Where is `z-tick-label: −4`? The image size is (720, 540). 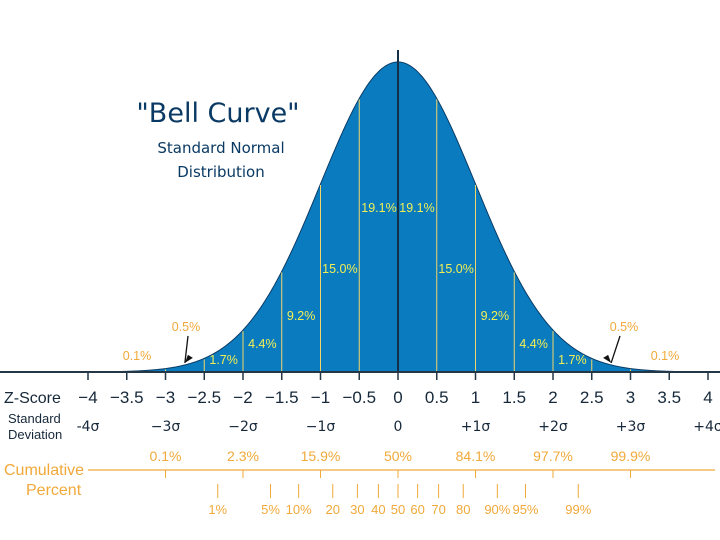
z-tick-label: −4 is located at coordinates (87, 397).